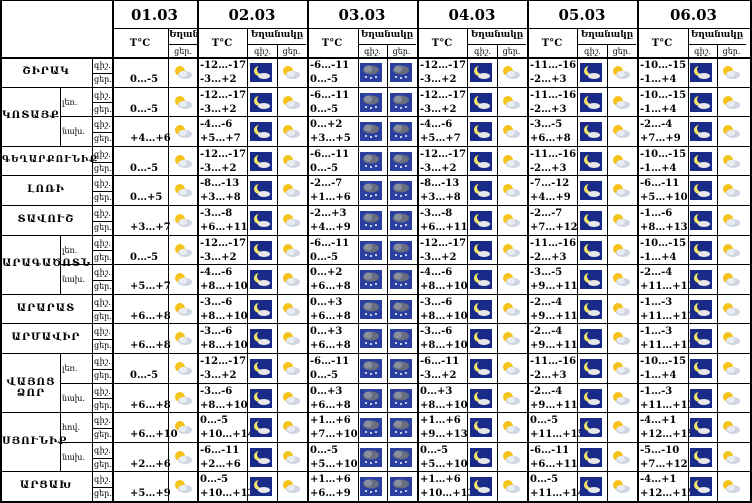 The width and height of the screenshot is (752, 503). Describe the element at coordinates (46, 486) in the screenshot. I see `region-name: ԱՐՑԱԽ` at that location.